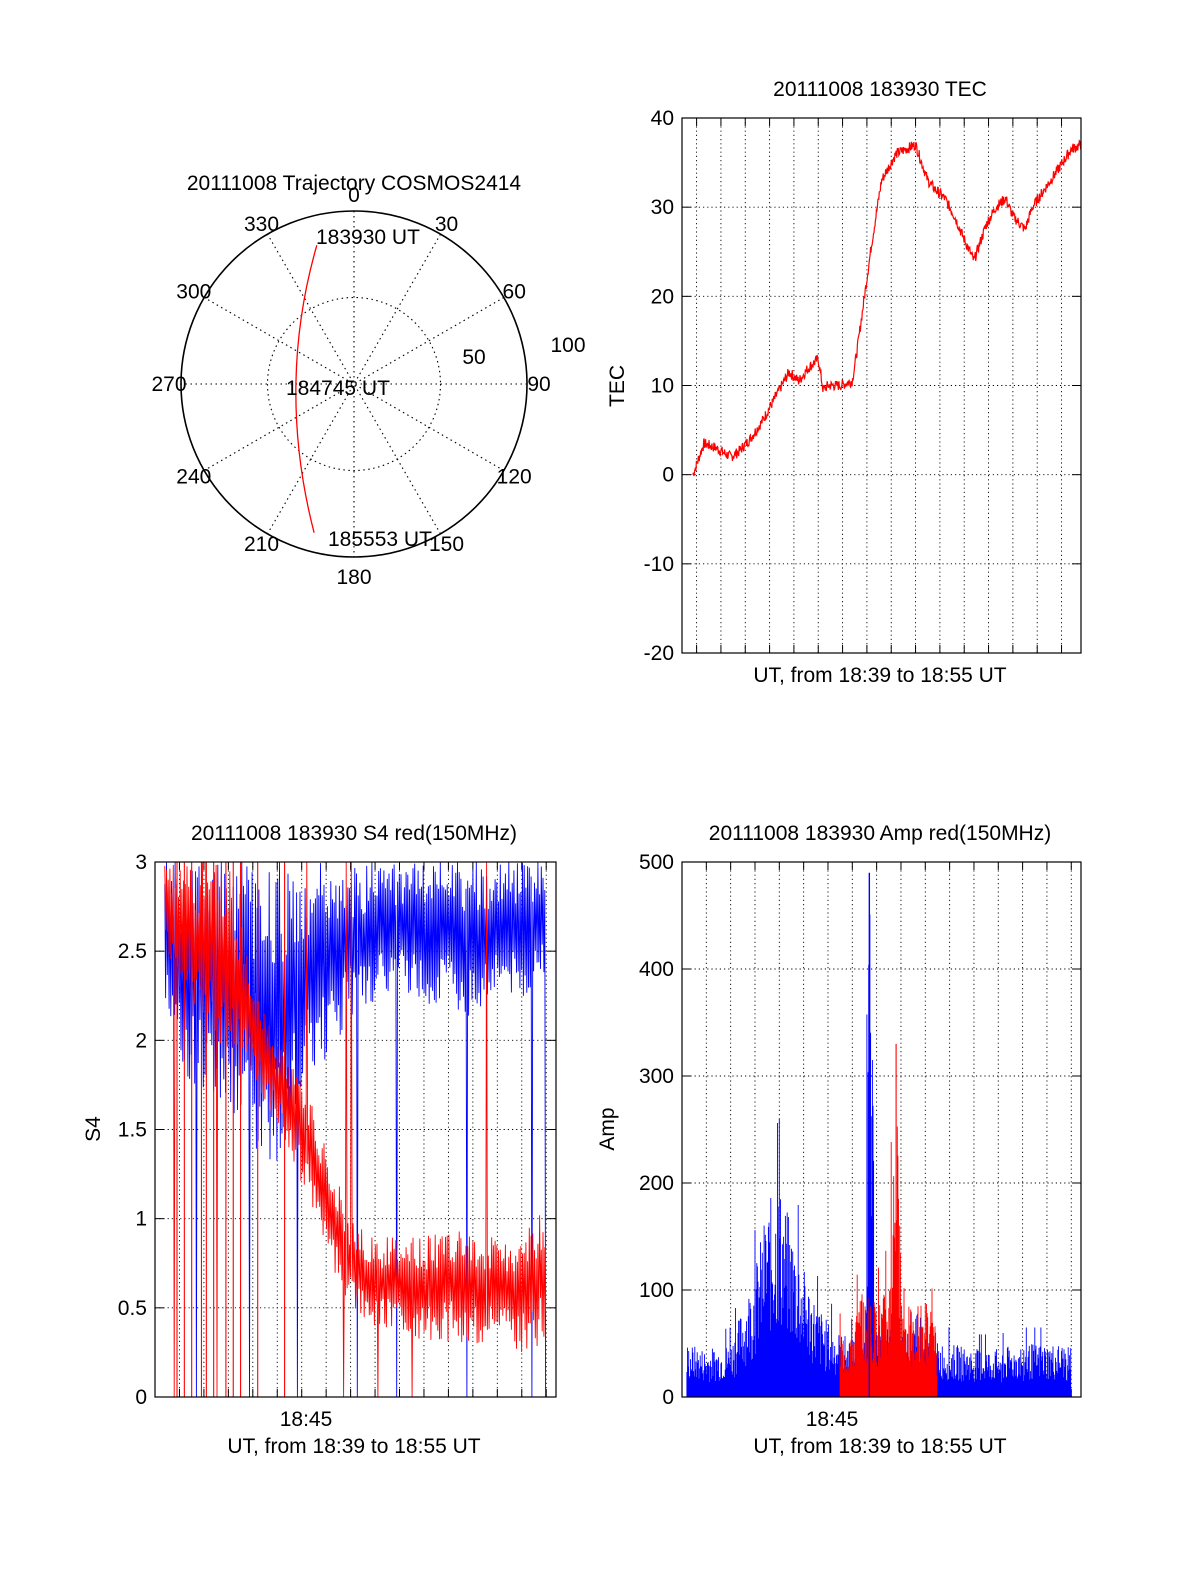  I want to click on s4-y-ticks: 0 0.5 1 1.5 2 2.5 3, so click(337, 1130).